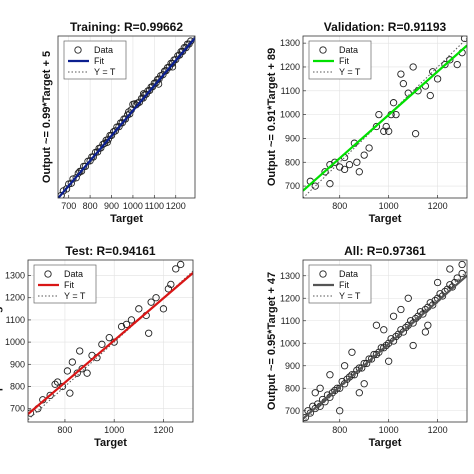  Describe the element at coordinates (68, 206) in the screenshot. I see `x-tick-label: 700` at that location.